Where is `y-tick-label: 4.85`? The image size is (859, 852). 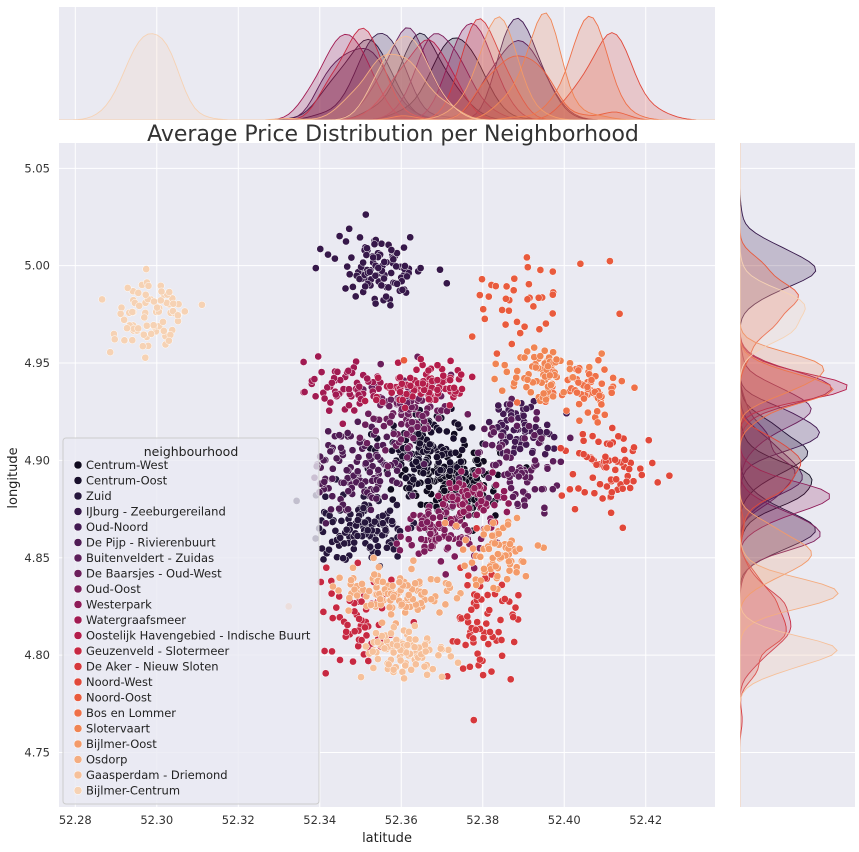
y-tick-label: 4.85 is located at coordinates (37, 558).